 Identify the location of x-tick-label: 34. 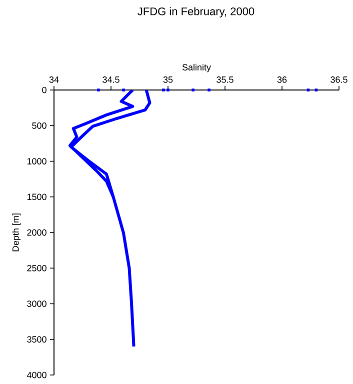
(54, 79).